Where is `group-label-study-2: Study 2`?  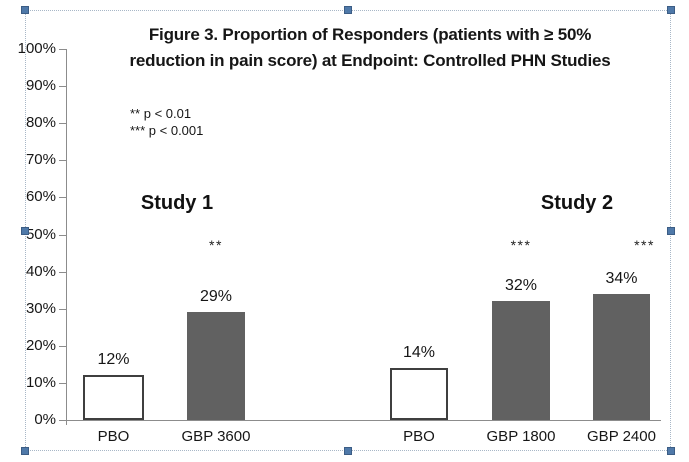 group-label-study-2: Study 2 is located at coordinates (577, 203).